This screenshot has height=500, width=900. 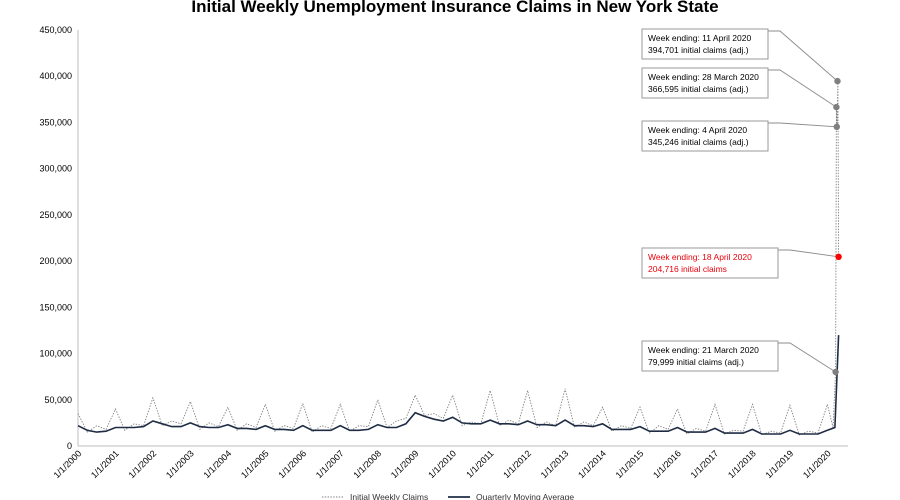 I want to click on y-tick-label: 0, so click(x=69, y=446).